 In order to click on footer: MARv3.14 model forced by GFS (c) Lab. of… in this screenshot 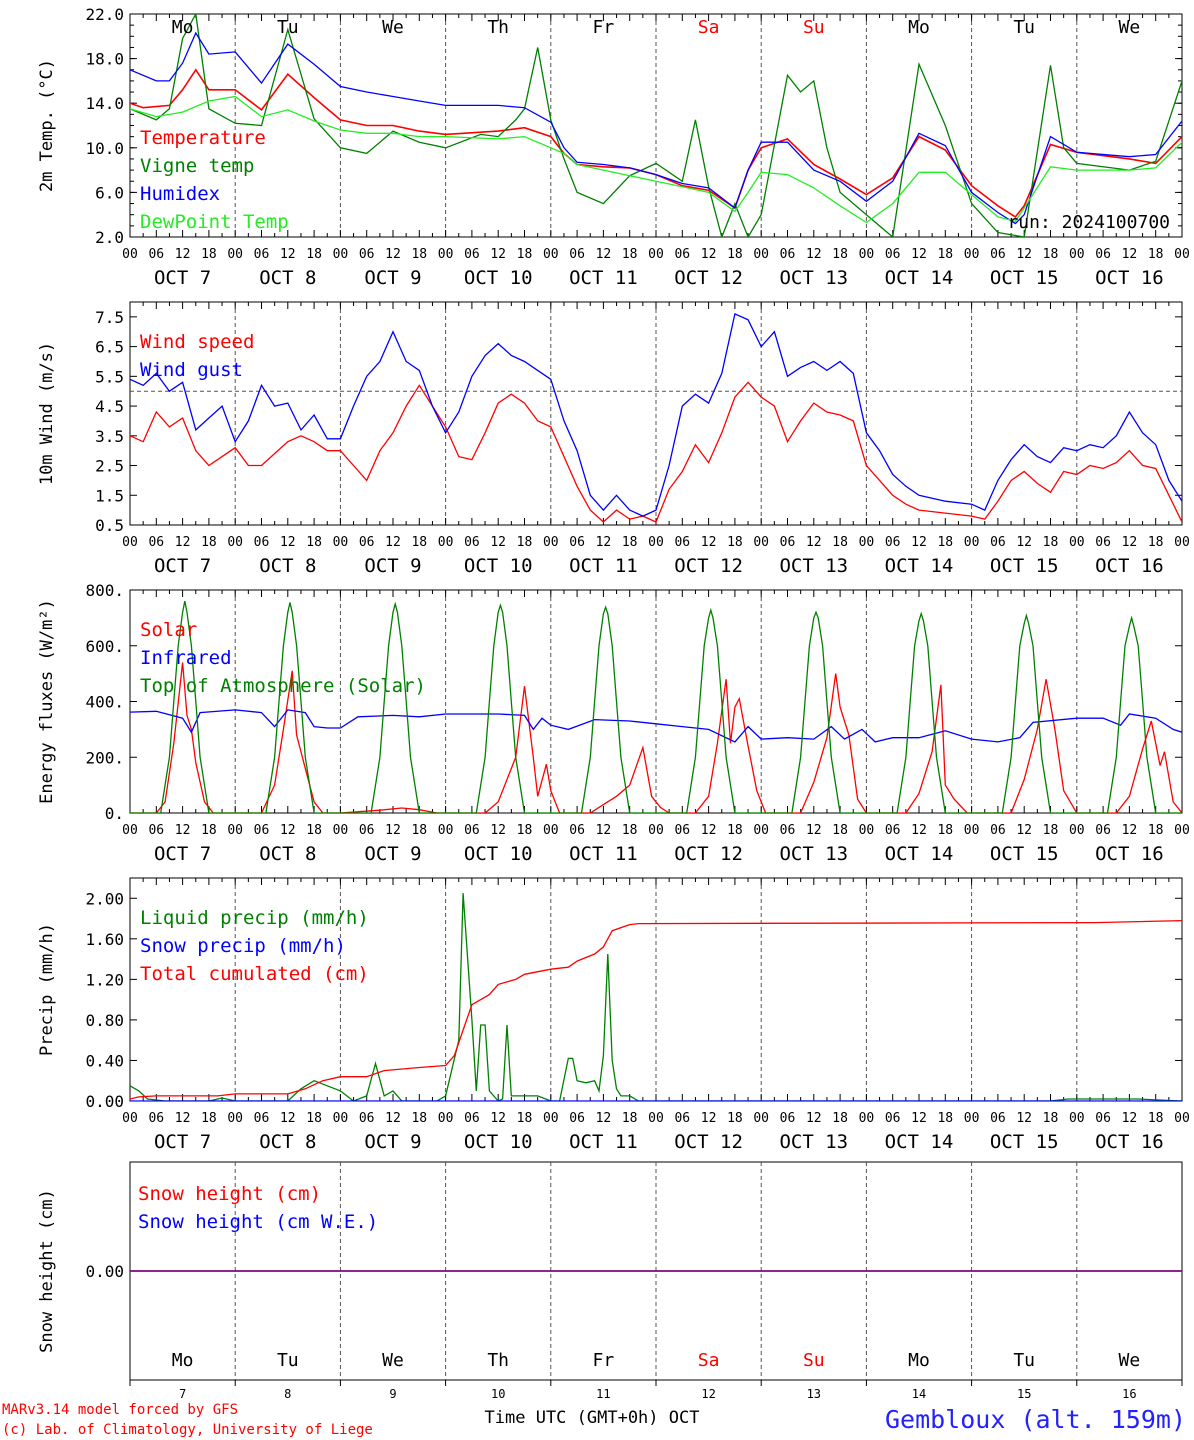, I will do `click(594, 1420)`.